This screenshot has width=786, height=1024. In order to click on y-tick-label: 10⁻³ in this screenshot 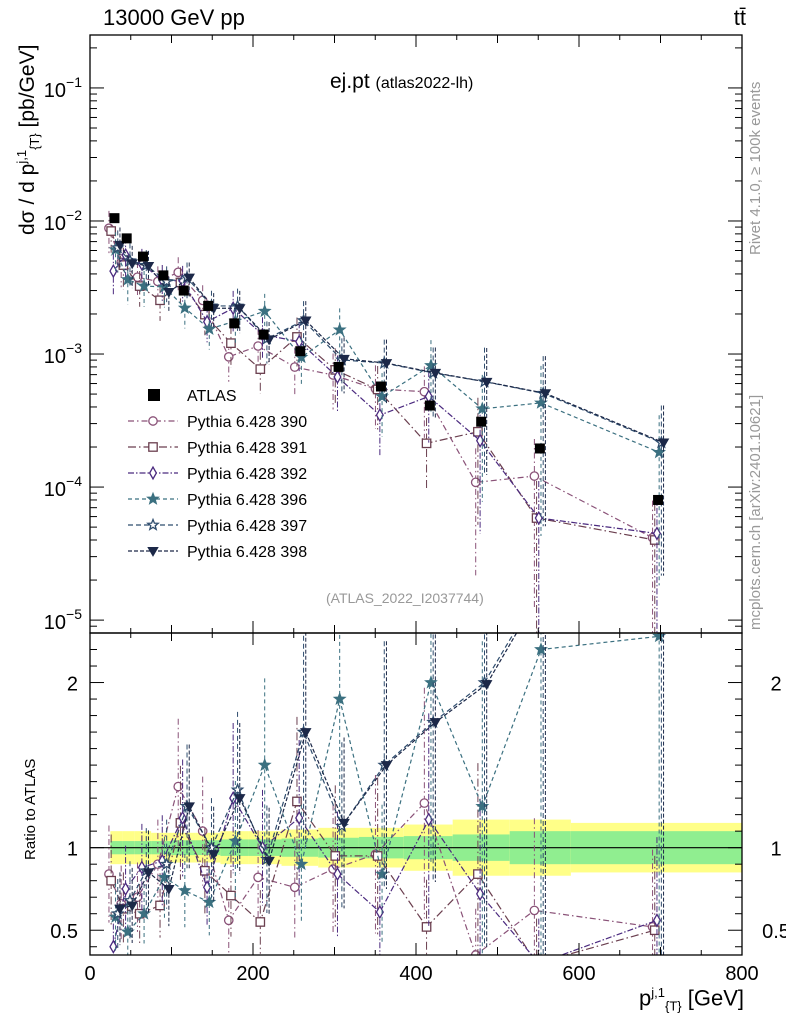, I will do `click(63, 354)`.